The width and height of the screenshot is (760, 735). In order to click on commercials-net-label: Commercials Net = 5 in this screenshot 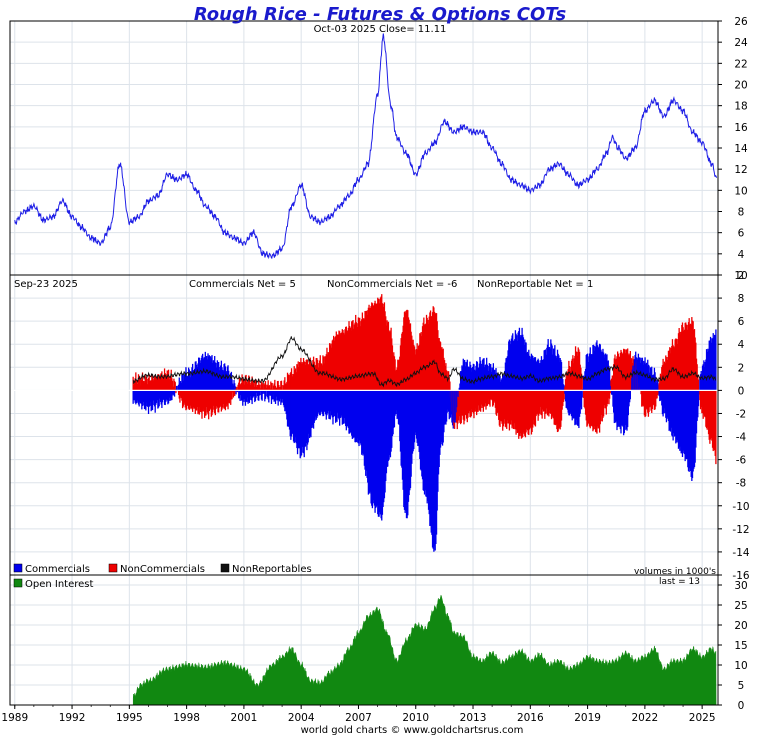, I will do `click(242, 284)`.